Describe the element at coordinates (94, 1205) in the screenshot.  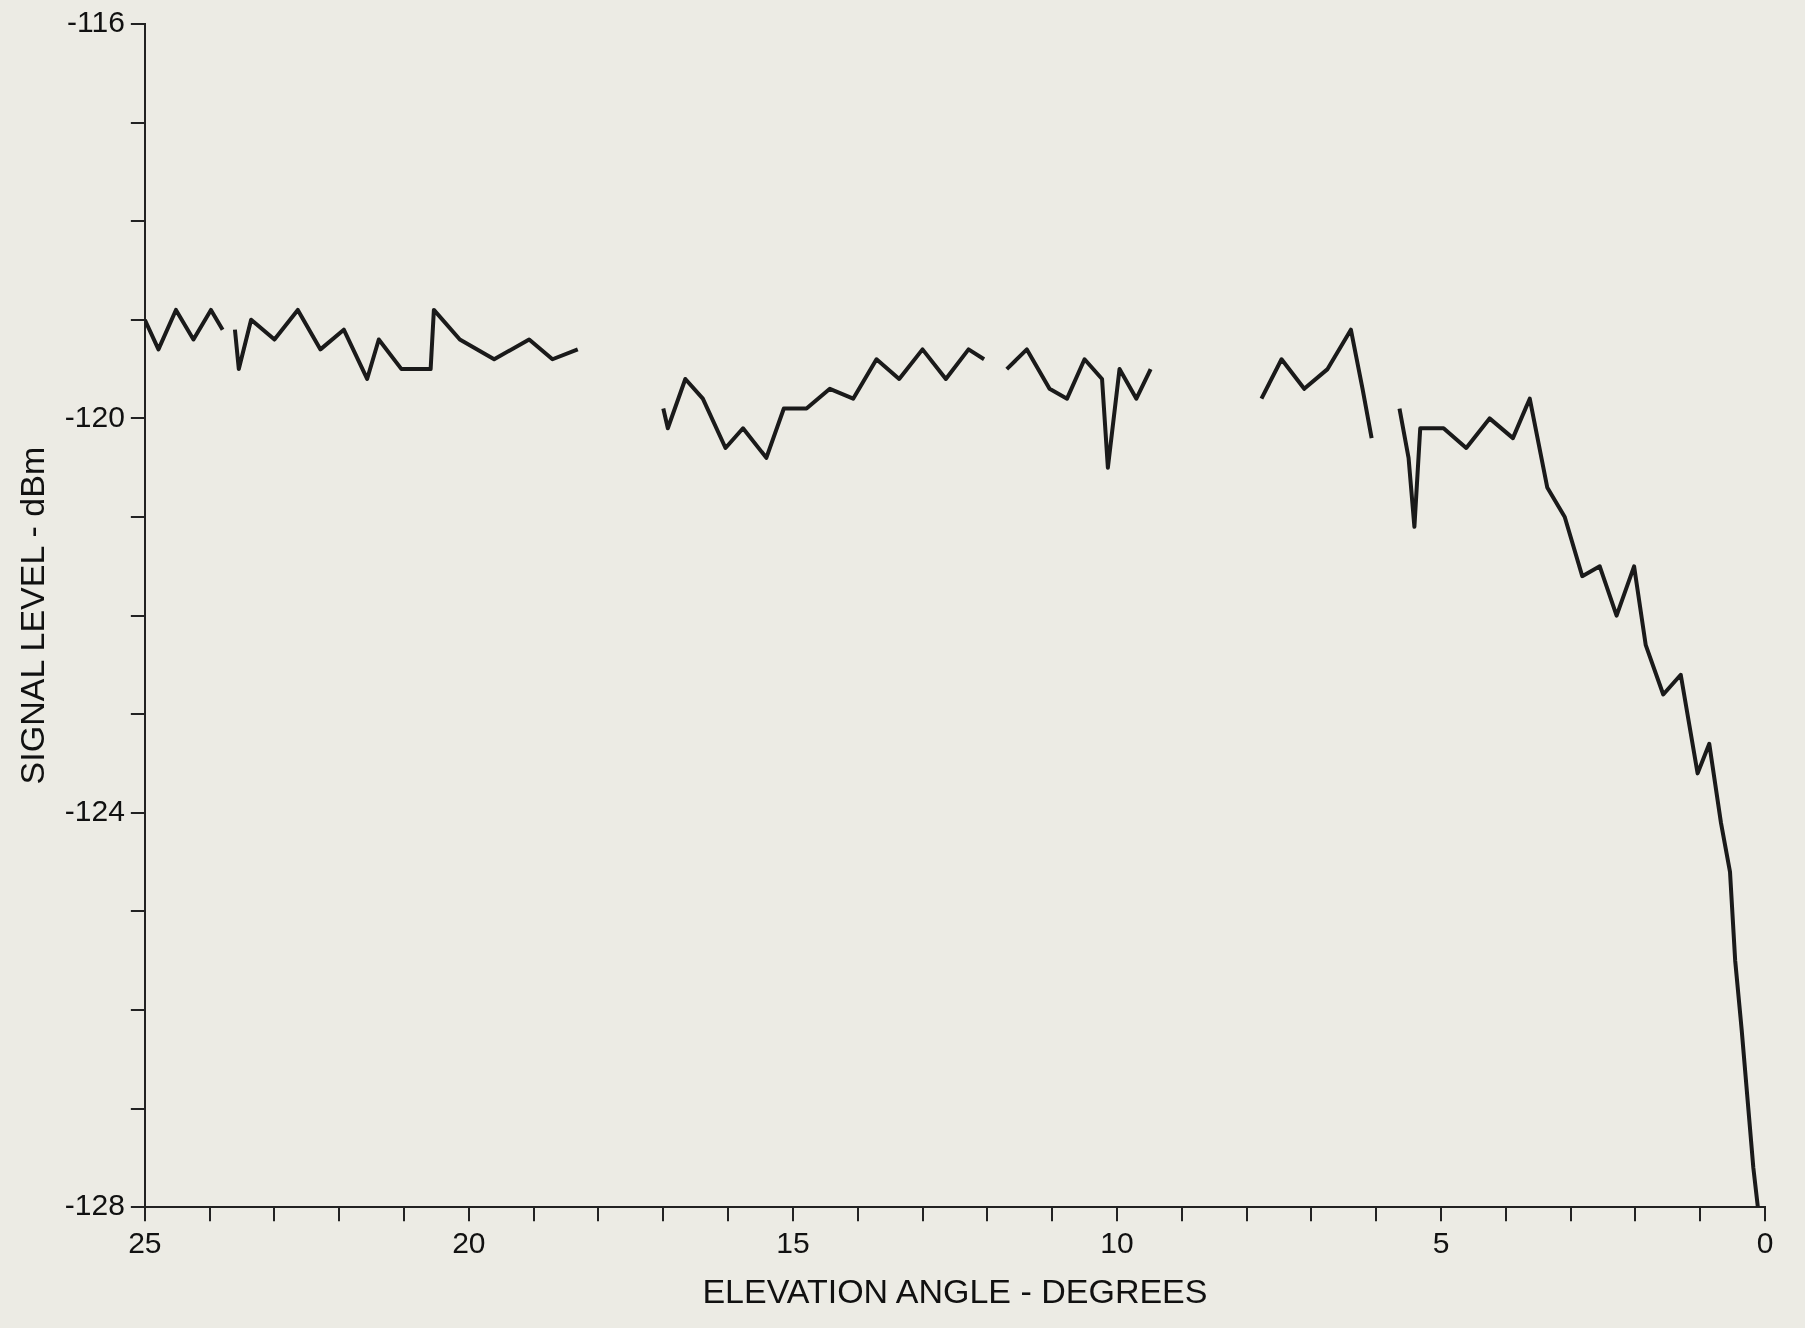
I see `y-tick-label: -128` at that location.